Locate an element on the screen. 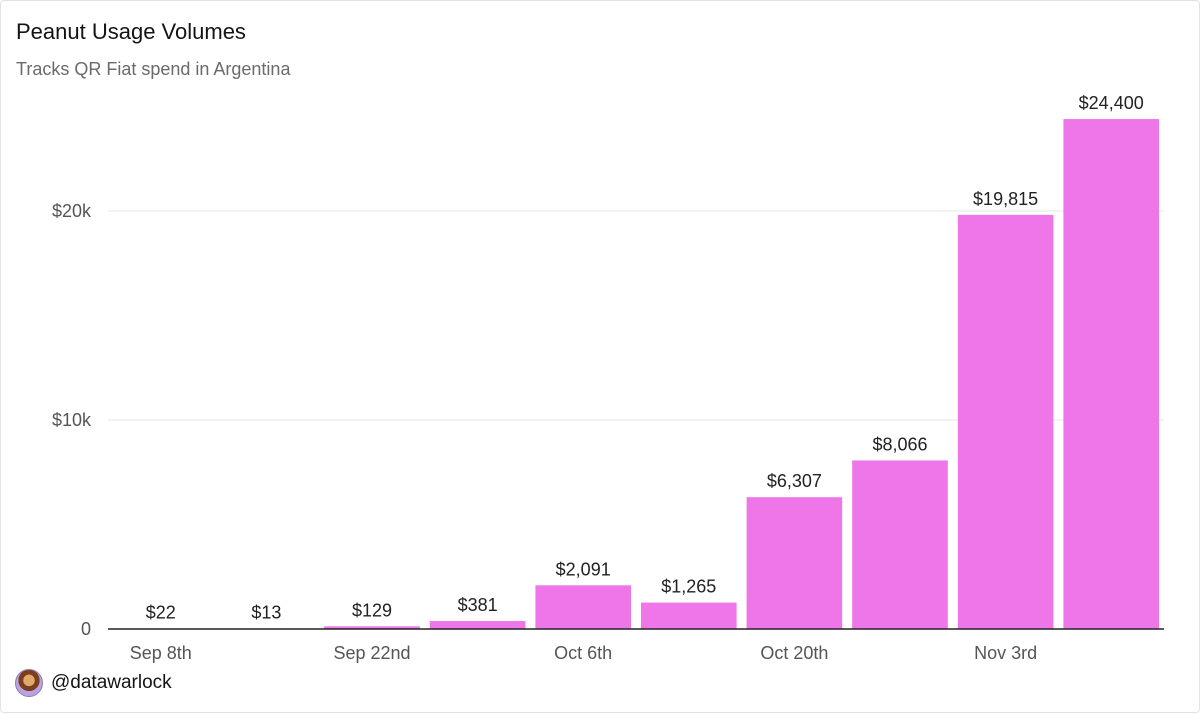 This screenshot has width=1200, height=714. data-label: $19,815 is located at coordinates (1005, 199).